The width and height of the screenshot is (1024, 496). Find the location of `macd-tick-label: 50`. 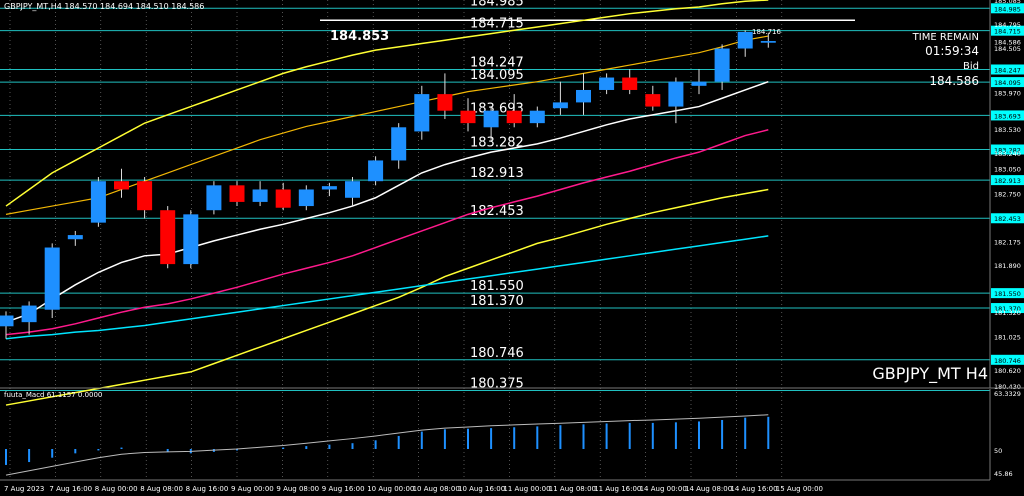

macd-tick-label: 50 is located at coordinates (998, 451).